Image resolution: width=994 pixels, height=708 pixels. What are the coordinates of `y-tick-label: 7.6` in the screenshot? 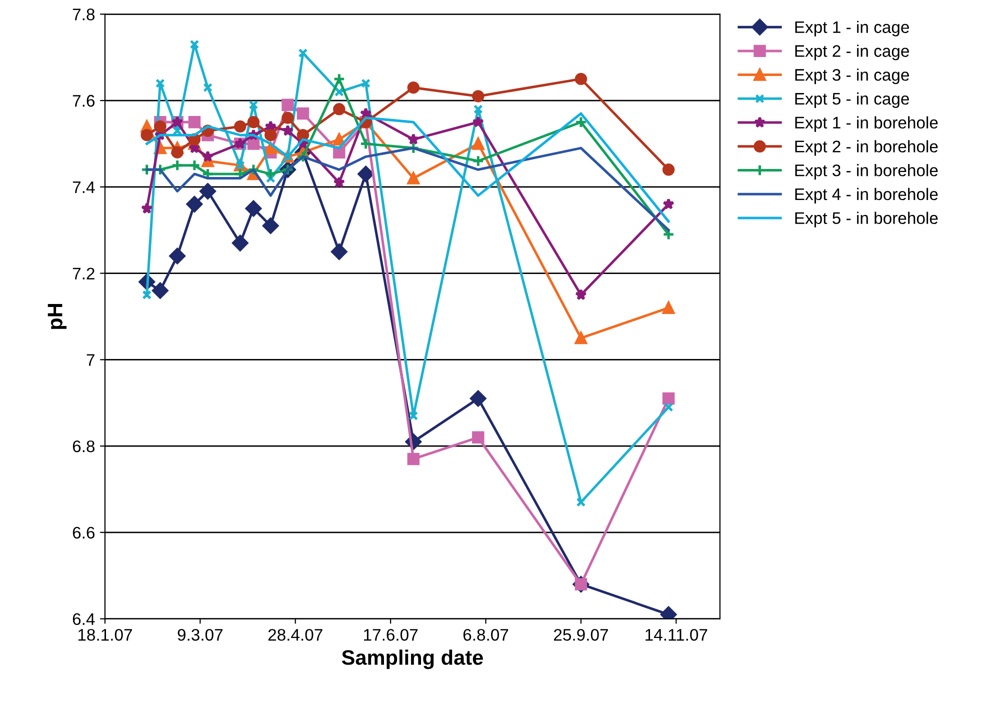 It's located at (83, 100).